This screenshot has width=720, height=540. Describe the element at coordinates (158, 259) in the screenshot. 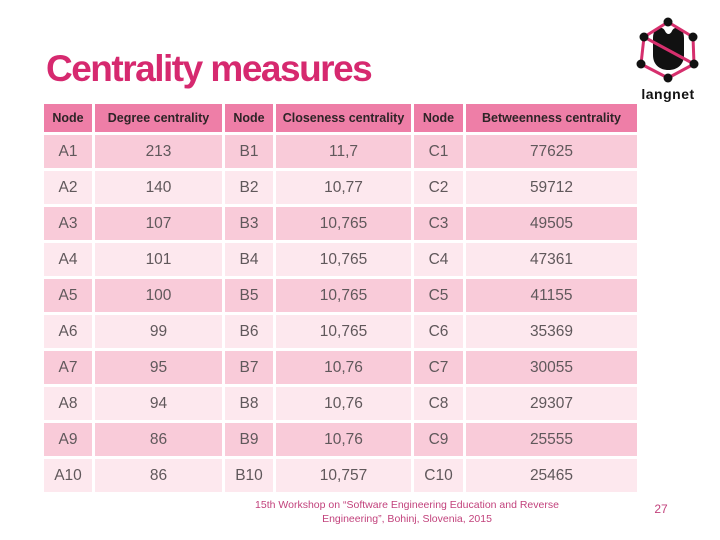

I see `table-cell: 101` at that location.